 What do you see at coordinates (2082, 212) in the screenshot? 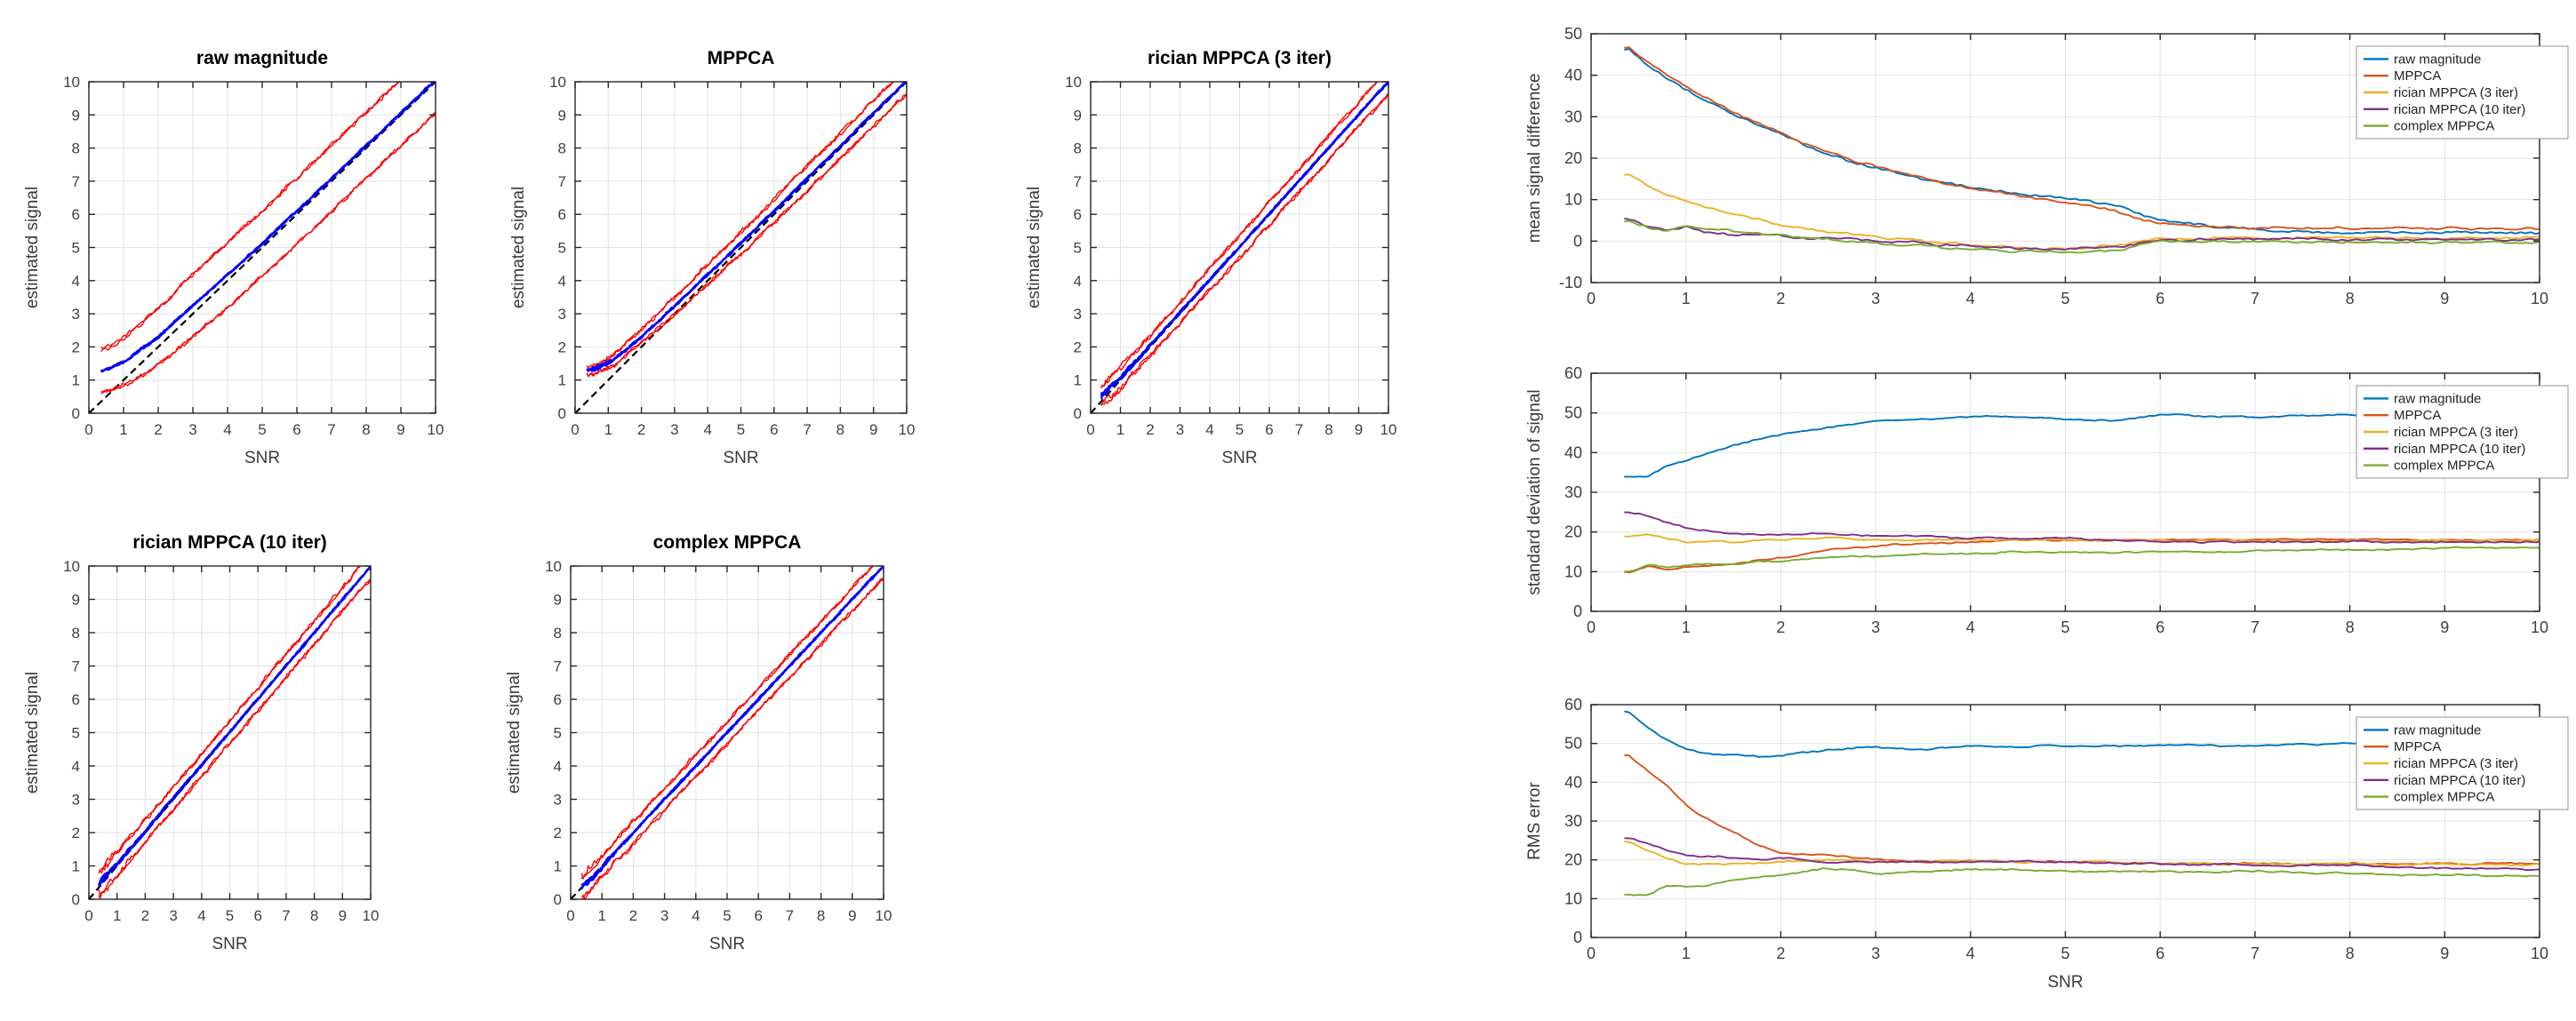
I see `series-rician-mppca-3-iter-` at bounding box center [2082, 212].